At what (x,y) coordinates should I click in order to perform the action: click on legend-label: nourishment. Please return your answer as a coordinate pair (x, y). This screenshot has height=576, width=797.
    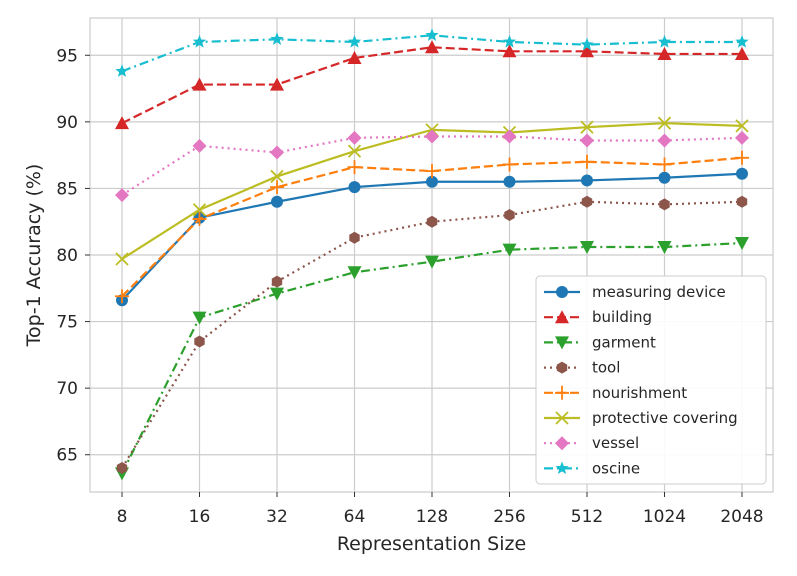
    Looking at the image, I should click on (639, 393).